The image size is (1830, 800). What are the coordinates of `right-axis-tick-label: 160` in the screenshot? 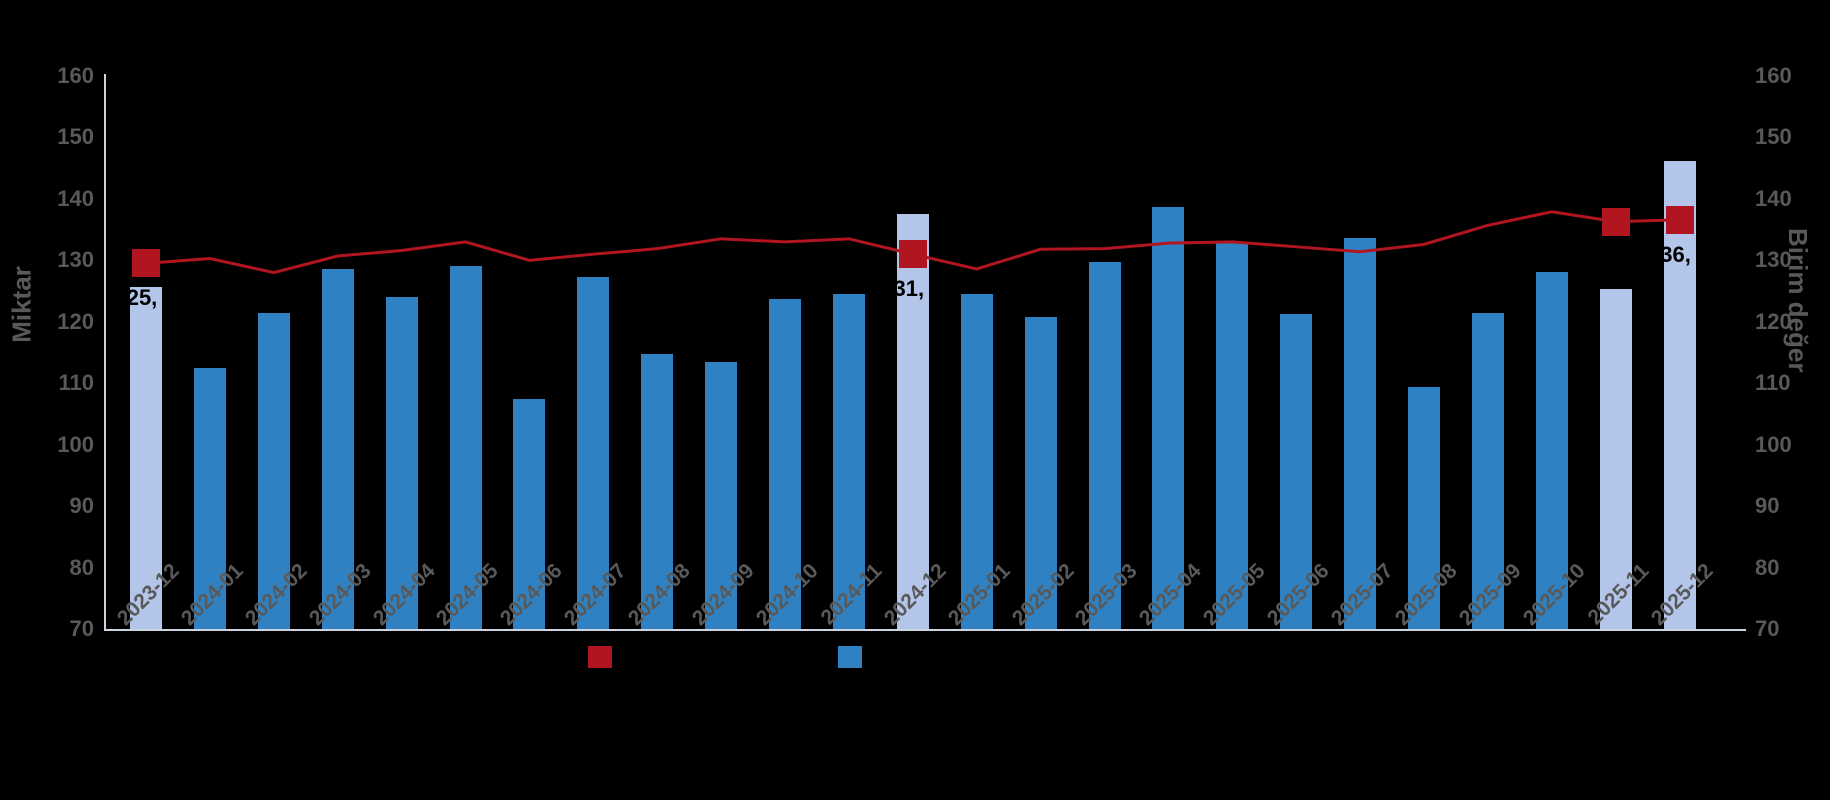 It's located at (1773, 75).